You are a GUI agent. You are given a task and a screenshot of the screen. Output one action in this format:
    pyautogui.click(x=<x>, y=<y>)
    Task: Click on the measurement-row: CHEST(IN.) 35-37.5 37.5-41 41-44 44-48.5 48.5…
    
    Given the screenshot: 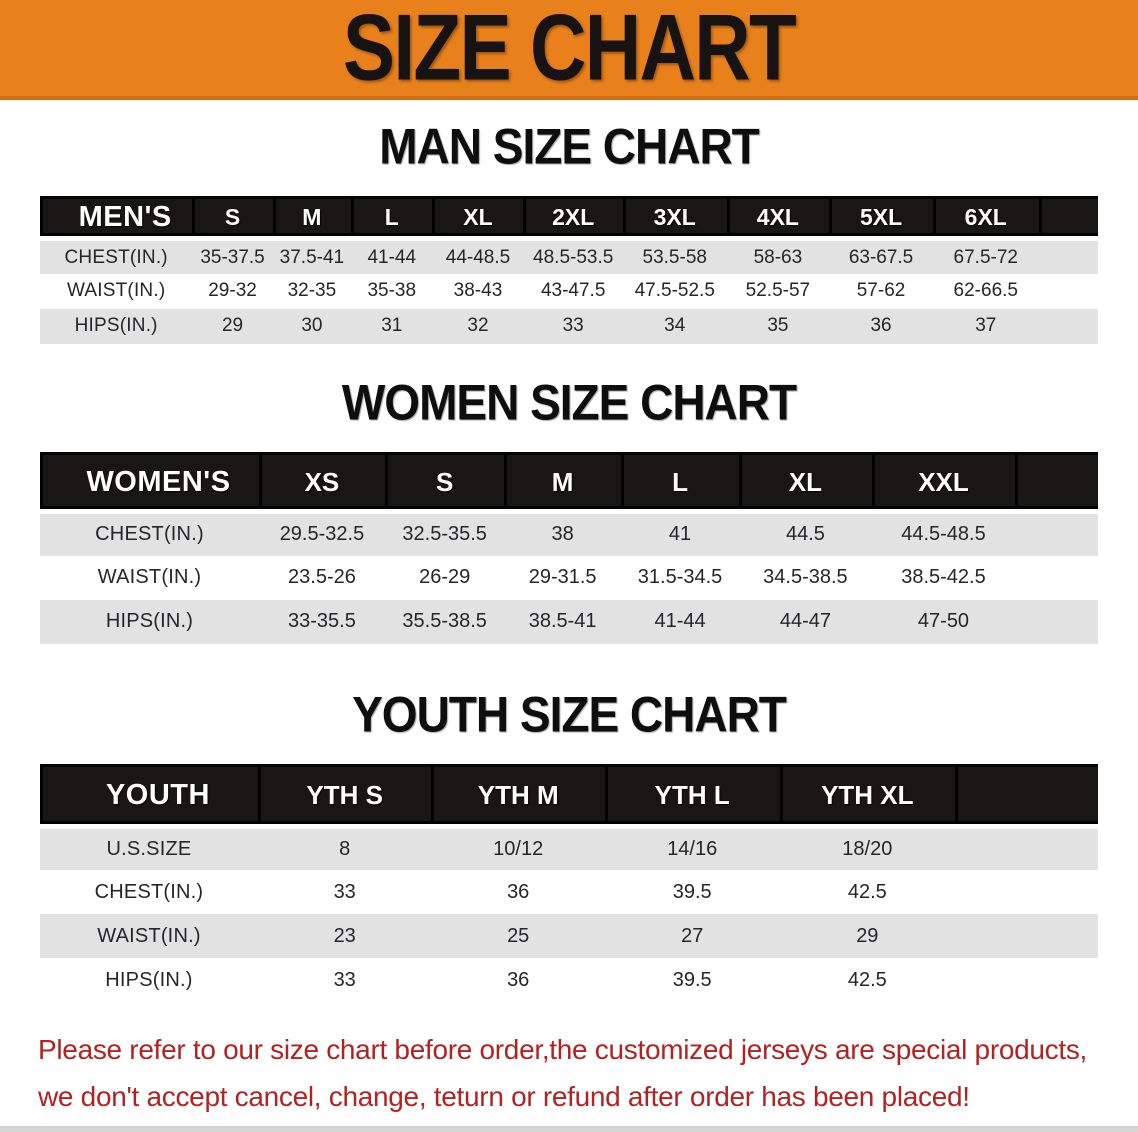 What is the action you would take?
    pyautogui.click(x=569, y=256)
    